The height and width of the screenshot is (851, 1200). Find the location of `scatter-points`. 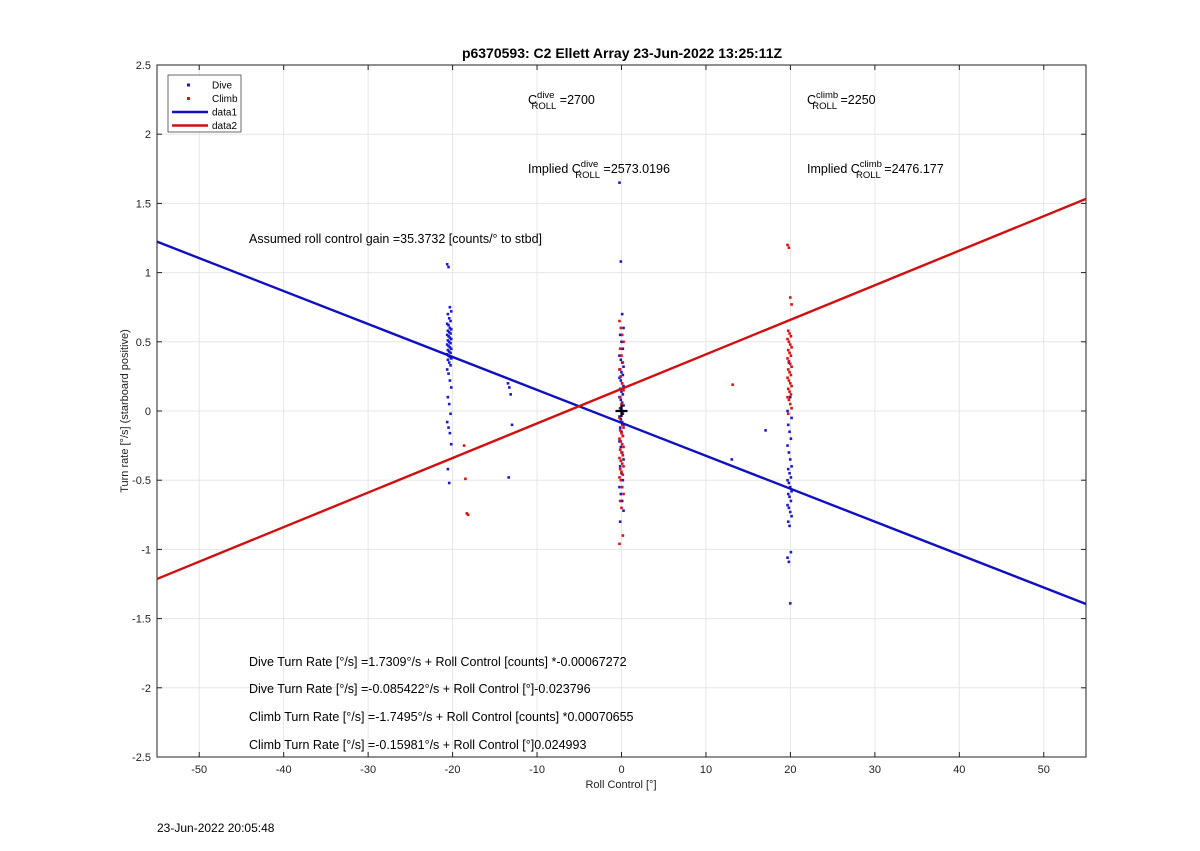

scatter-points is located at coordinates (619, 393).